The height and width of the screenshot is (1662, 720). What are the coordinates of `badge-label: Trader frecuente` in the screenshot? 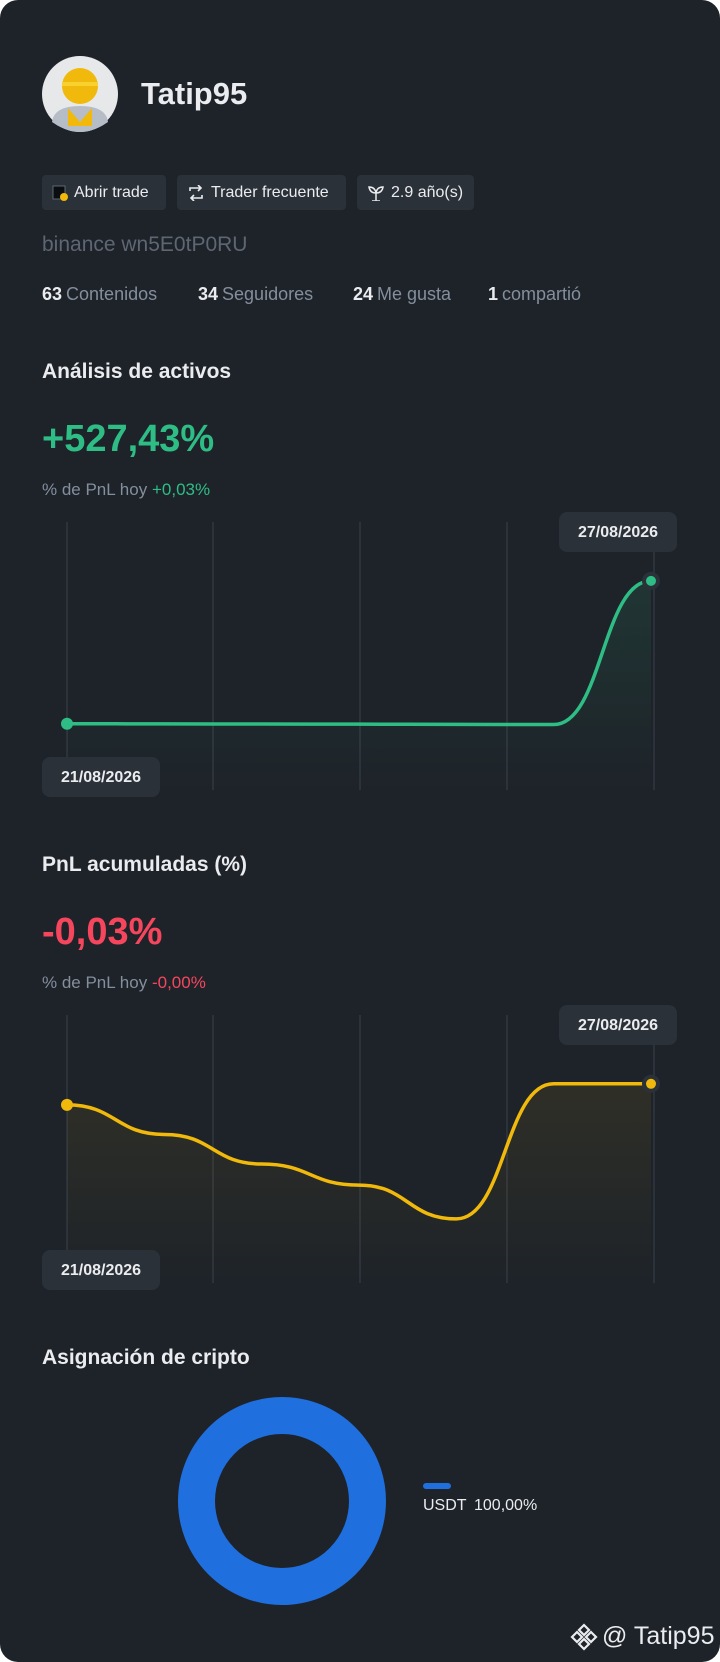 It's located at (270, 192).